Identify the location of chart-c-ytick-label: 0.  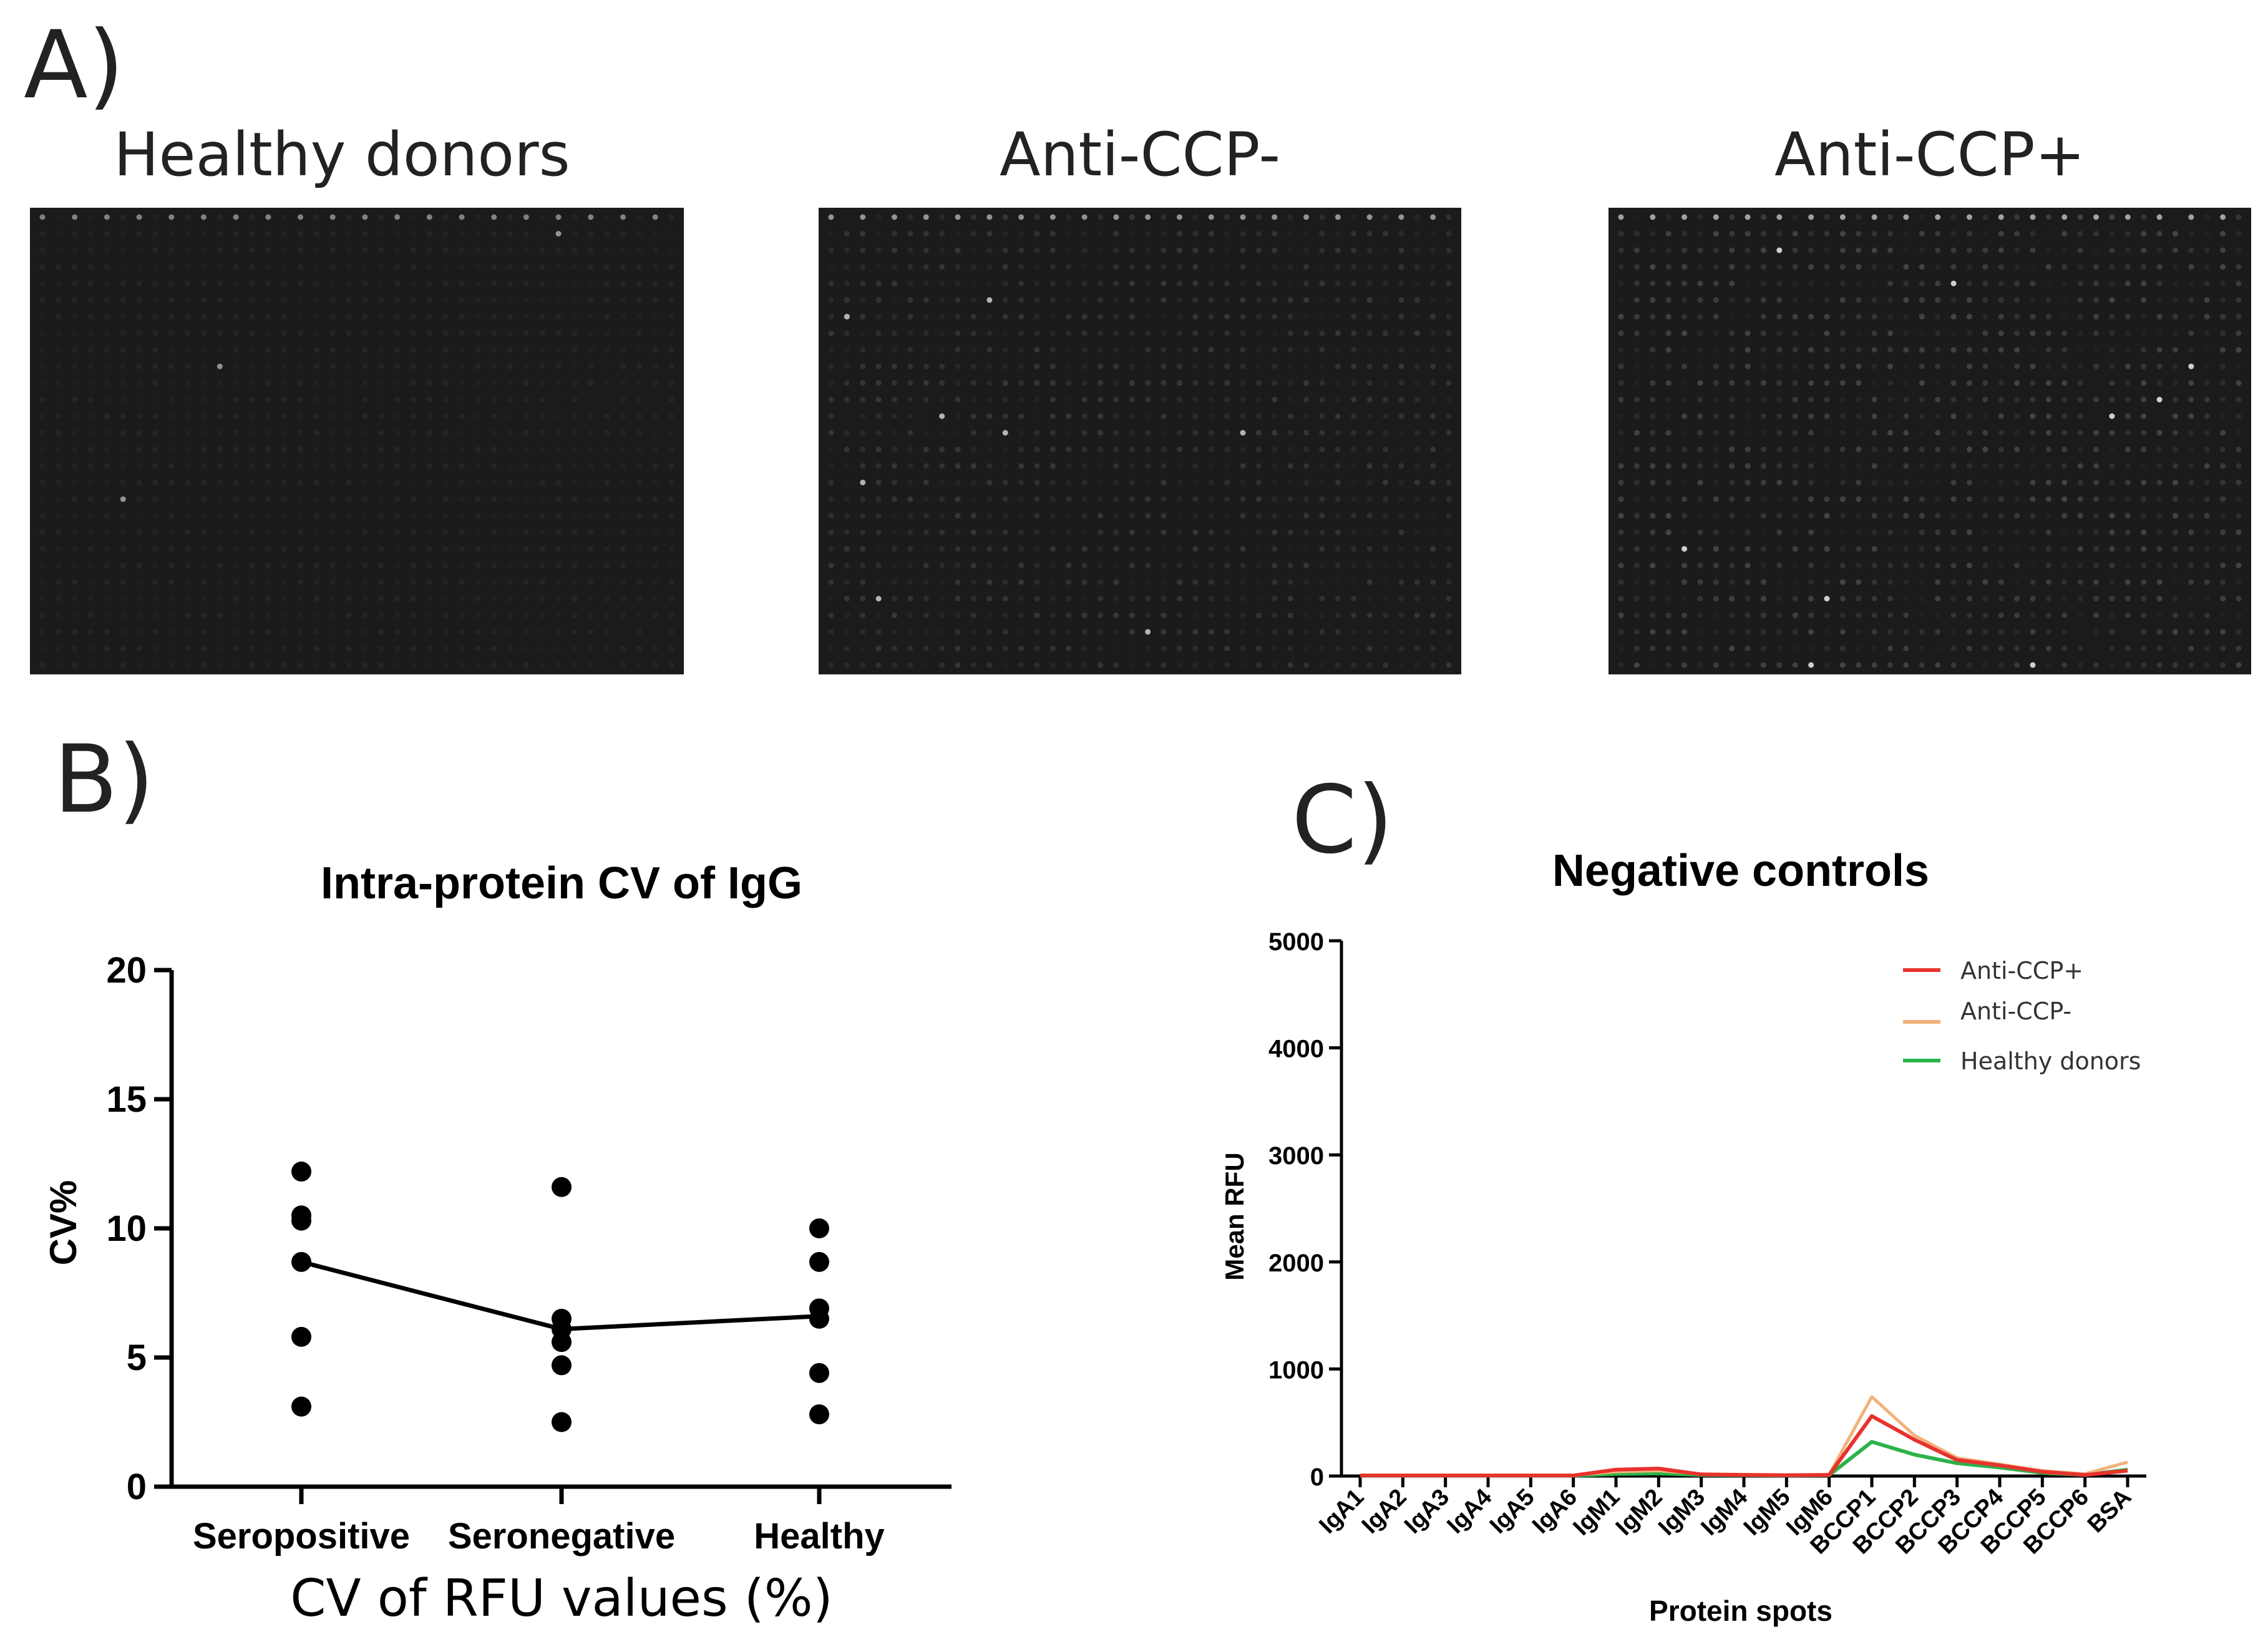
(1317, 1478).